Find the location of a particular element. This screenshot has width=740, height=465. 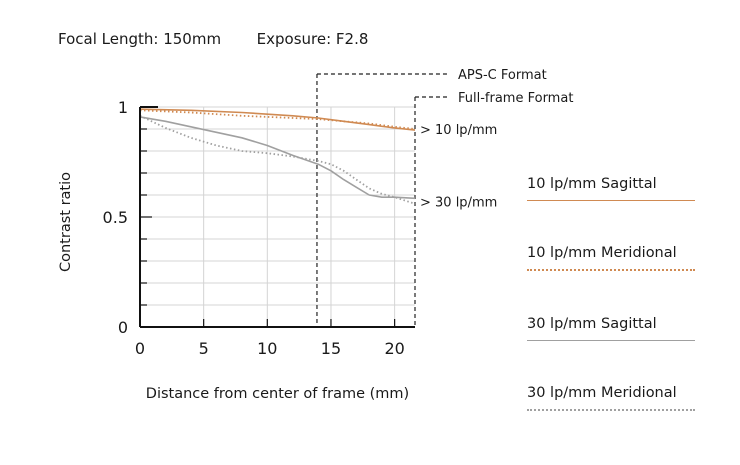

x-tick-label: 10 is located at coordinates (267, 348).